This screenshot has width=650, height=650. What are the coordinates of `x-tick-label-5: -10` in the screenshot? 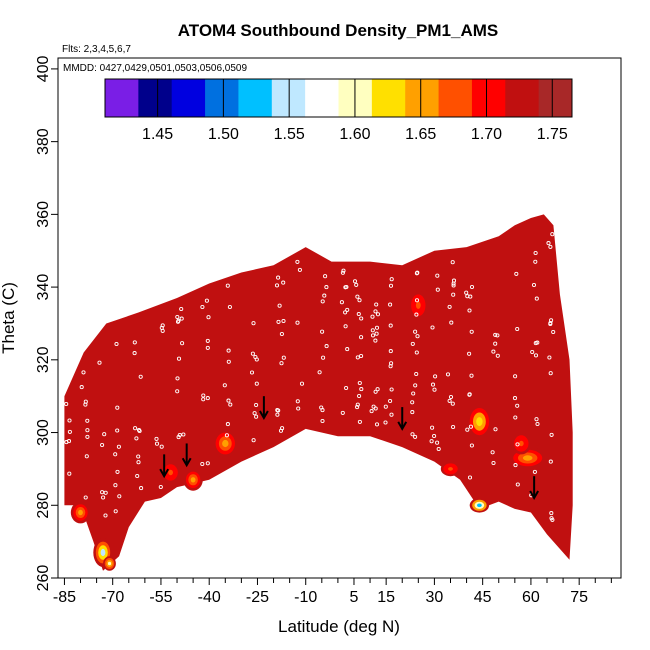 It's located at (305, 597).